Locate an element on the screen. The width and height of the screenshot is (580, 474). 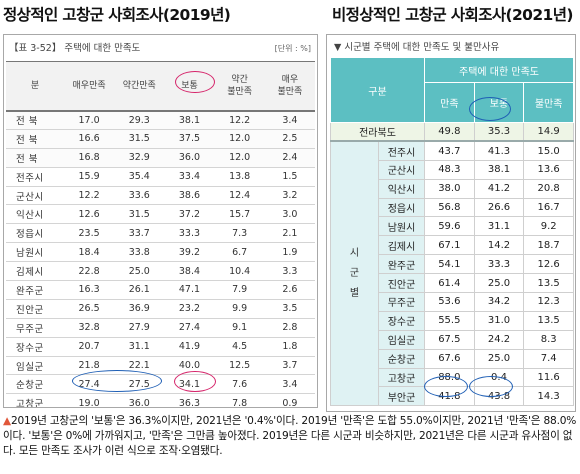
value-cell: 47.1 is located at coordinates (189, 290).